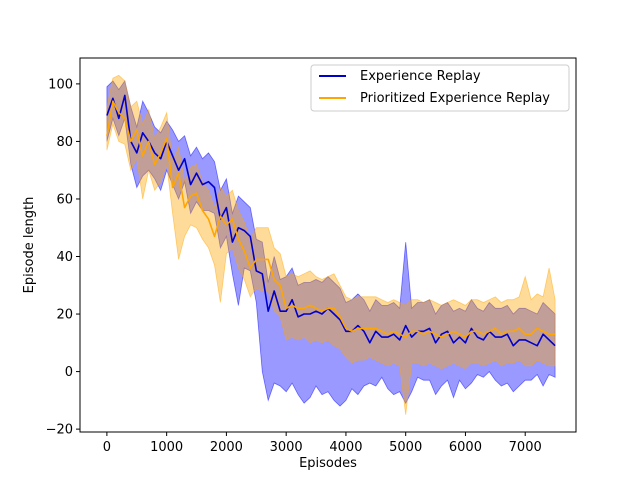 The height and width of the screenshot is (480, 640). Describe the element at coordinates (29, 245) in the screenshot. I see `y-axis-label: Episode length` at that location.